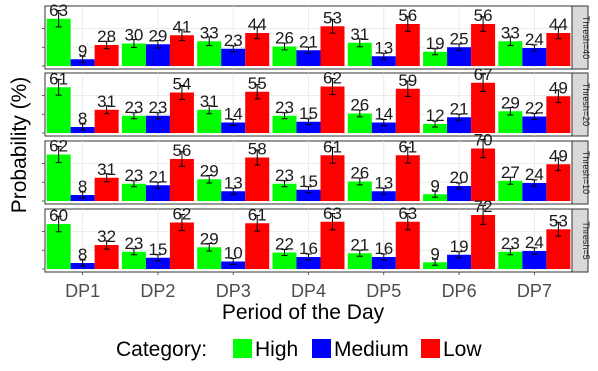  I want to click on value-label: 28, so click(106, 36).